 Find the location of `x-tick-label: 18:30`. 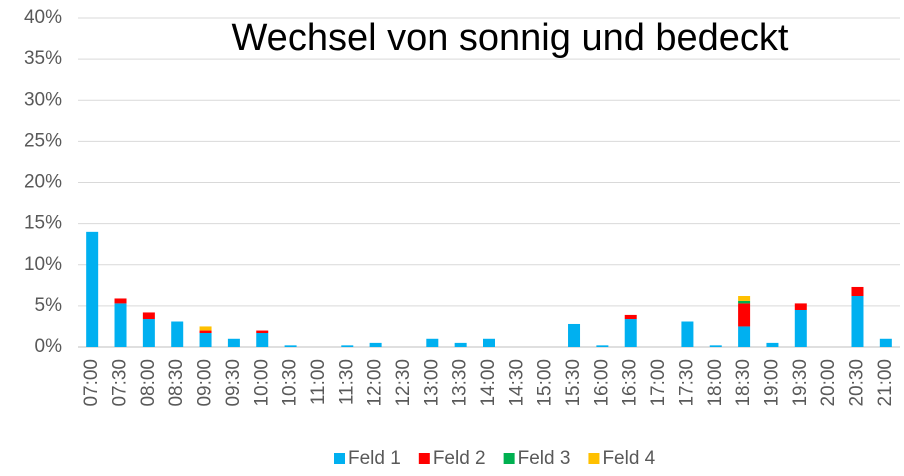

x-tick-label: 18:30 is located at coordinates (743, 383).